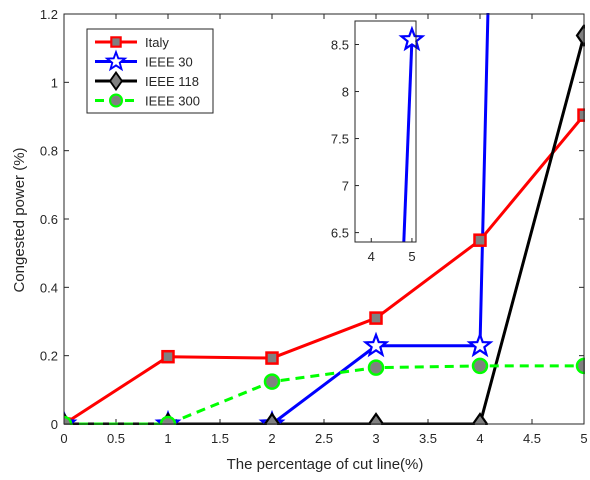 The width and height of the screenshot is (590, 480). I want to click on x-tick-label: 1, so click(167, 438).